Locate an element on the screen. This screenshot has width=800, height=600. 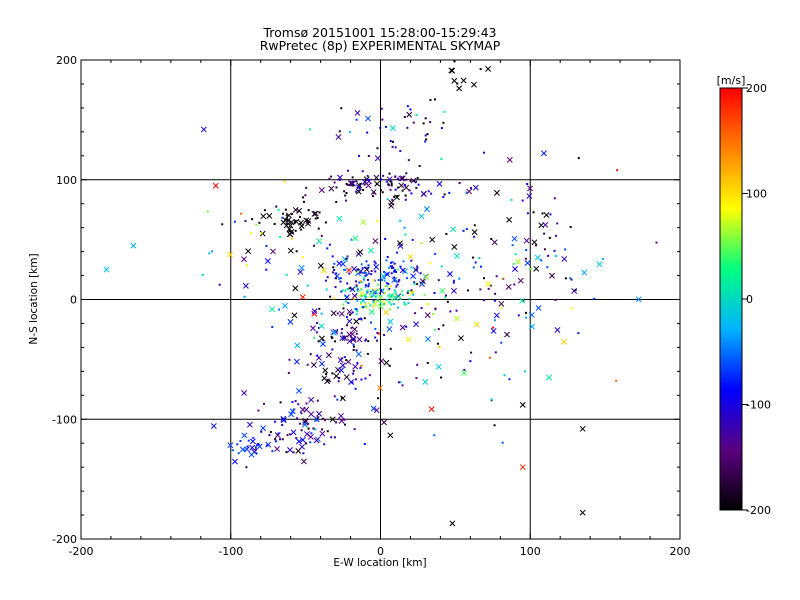
y-axis-label: N-S location [km] is located at coordinates (34, 298).